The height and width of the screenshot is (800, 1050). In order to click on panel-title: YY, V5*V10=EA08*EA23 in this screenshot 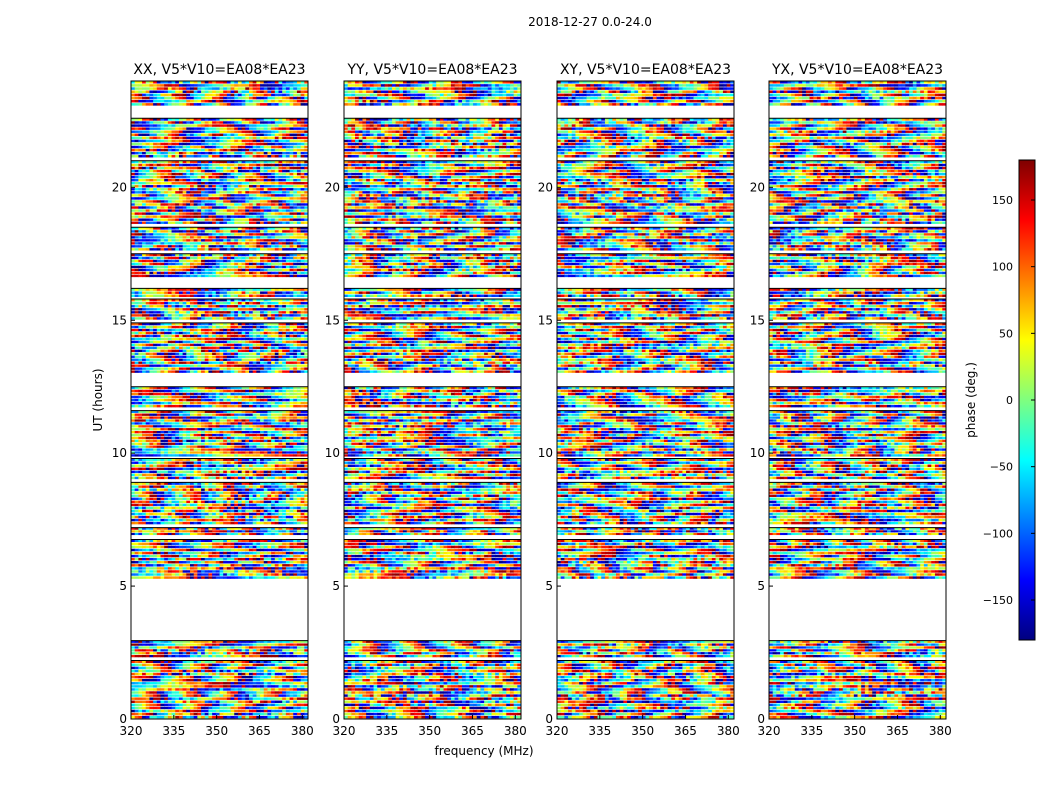, I will do `click(431, 70)`.